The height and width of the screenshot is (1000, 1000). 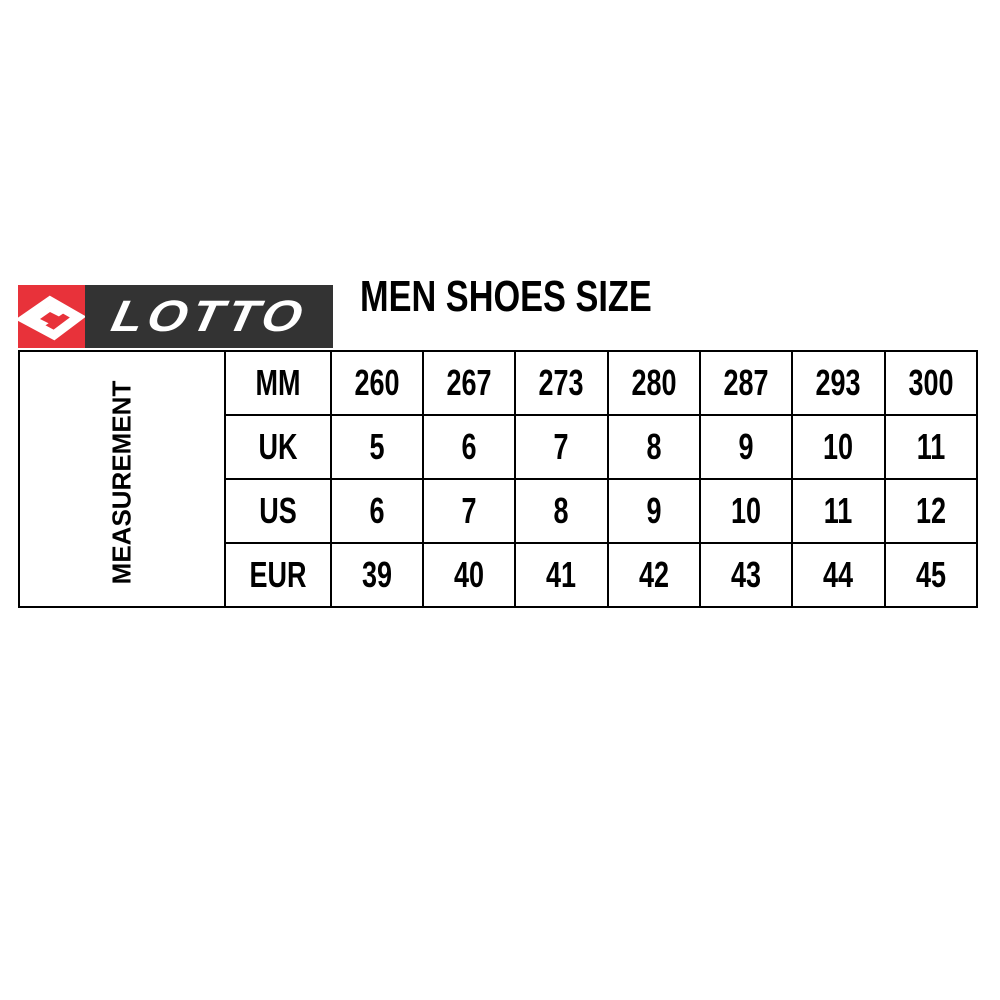 I want to click on measurement-label: MEASUREMENT, so click(x=122, y=479).